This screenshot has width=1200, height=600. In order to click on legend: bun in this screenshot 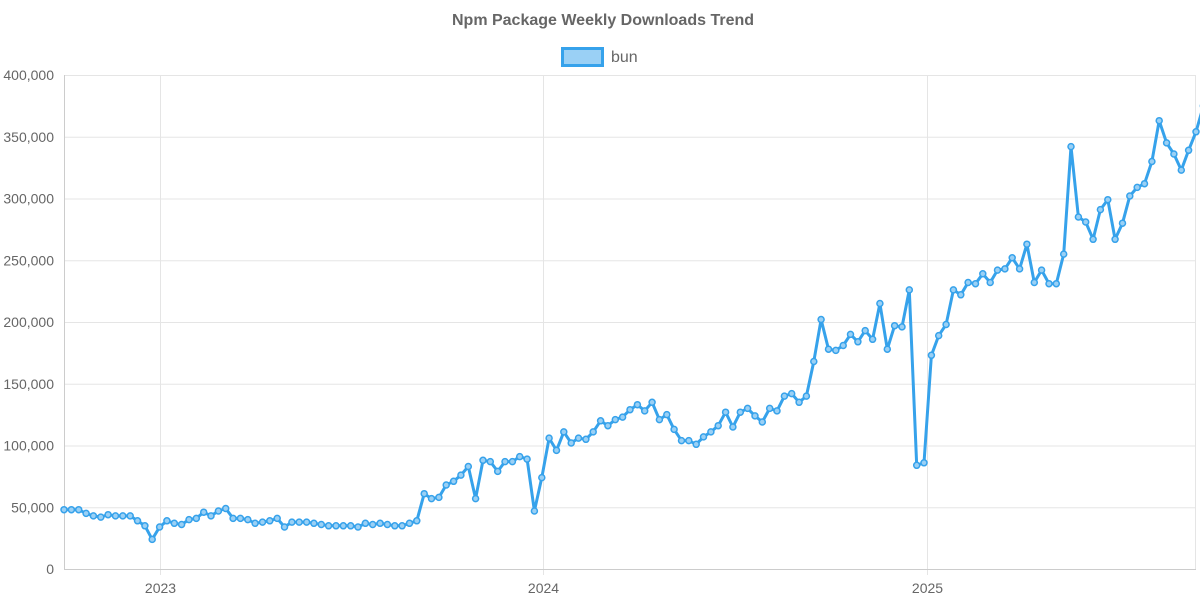, I will do `click(599, 57)`.